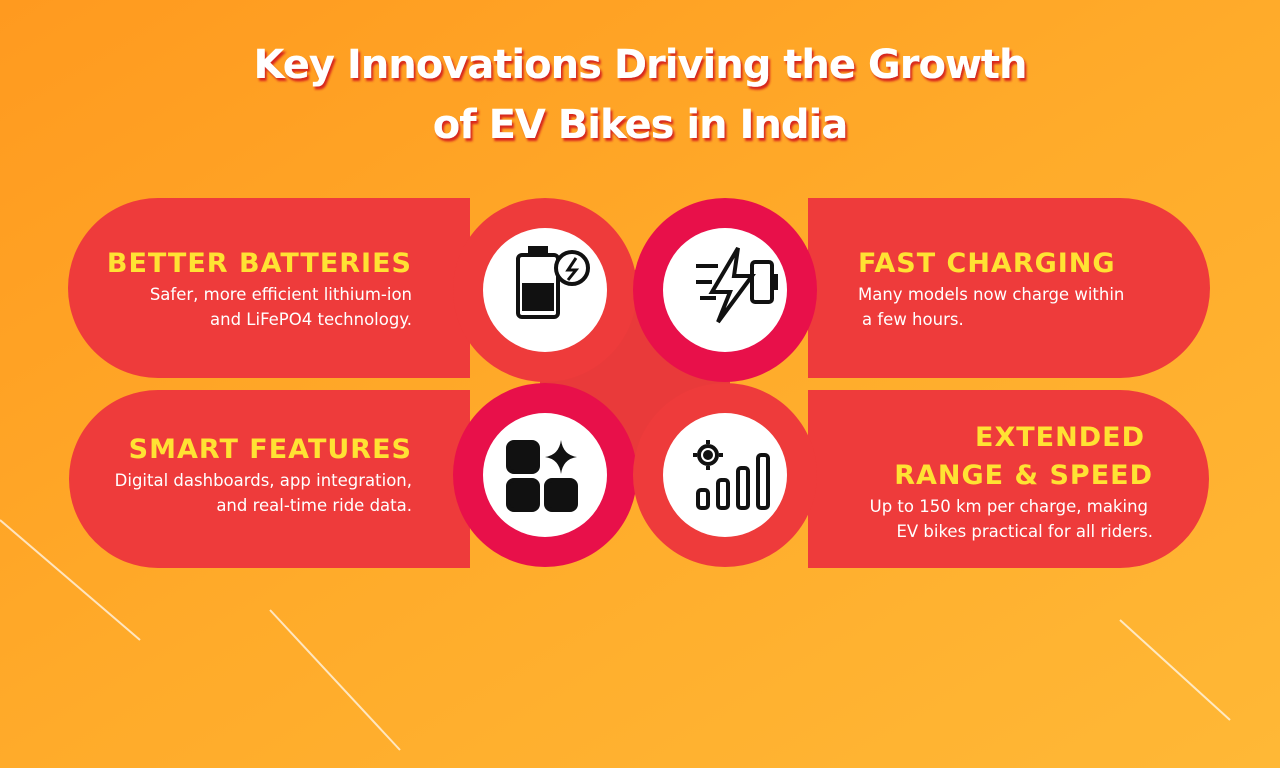 This screenshot has width=1280, height=768. Describe the element at coordinates (1009, 506) in the screenshot. I see `card-text: Up to 150 km per charge, making` at that location.